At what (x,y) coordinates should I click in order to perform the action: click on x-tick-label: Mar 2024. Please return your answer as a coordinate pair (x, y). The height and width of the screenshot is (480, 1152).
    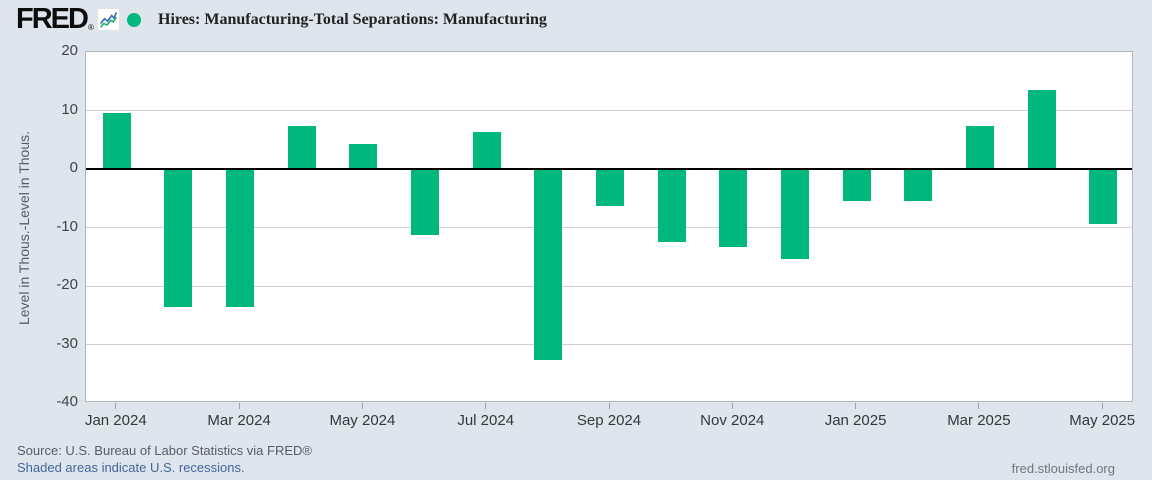
    Looking at the image, I should click on (239, 420).